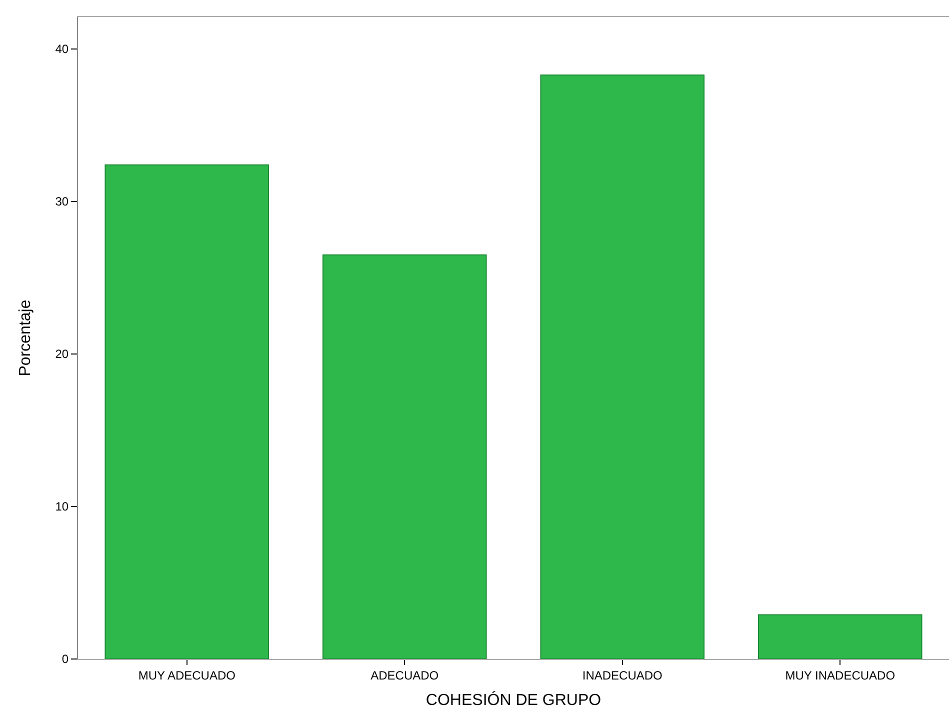  What do you see at coordinates (65, 659) in the screenshot?
I see `y-tick-label: 0` at bounding box center [65, 659].